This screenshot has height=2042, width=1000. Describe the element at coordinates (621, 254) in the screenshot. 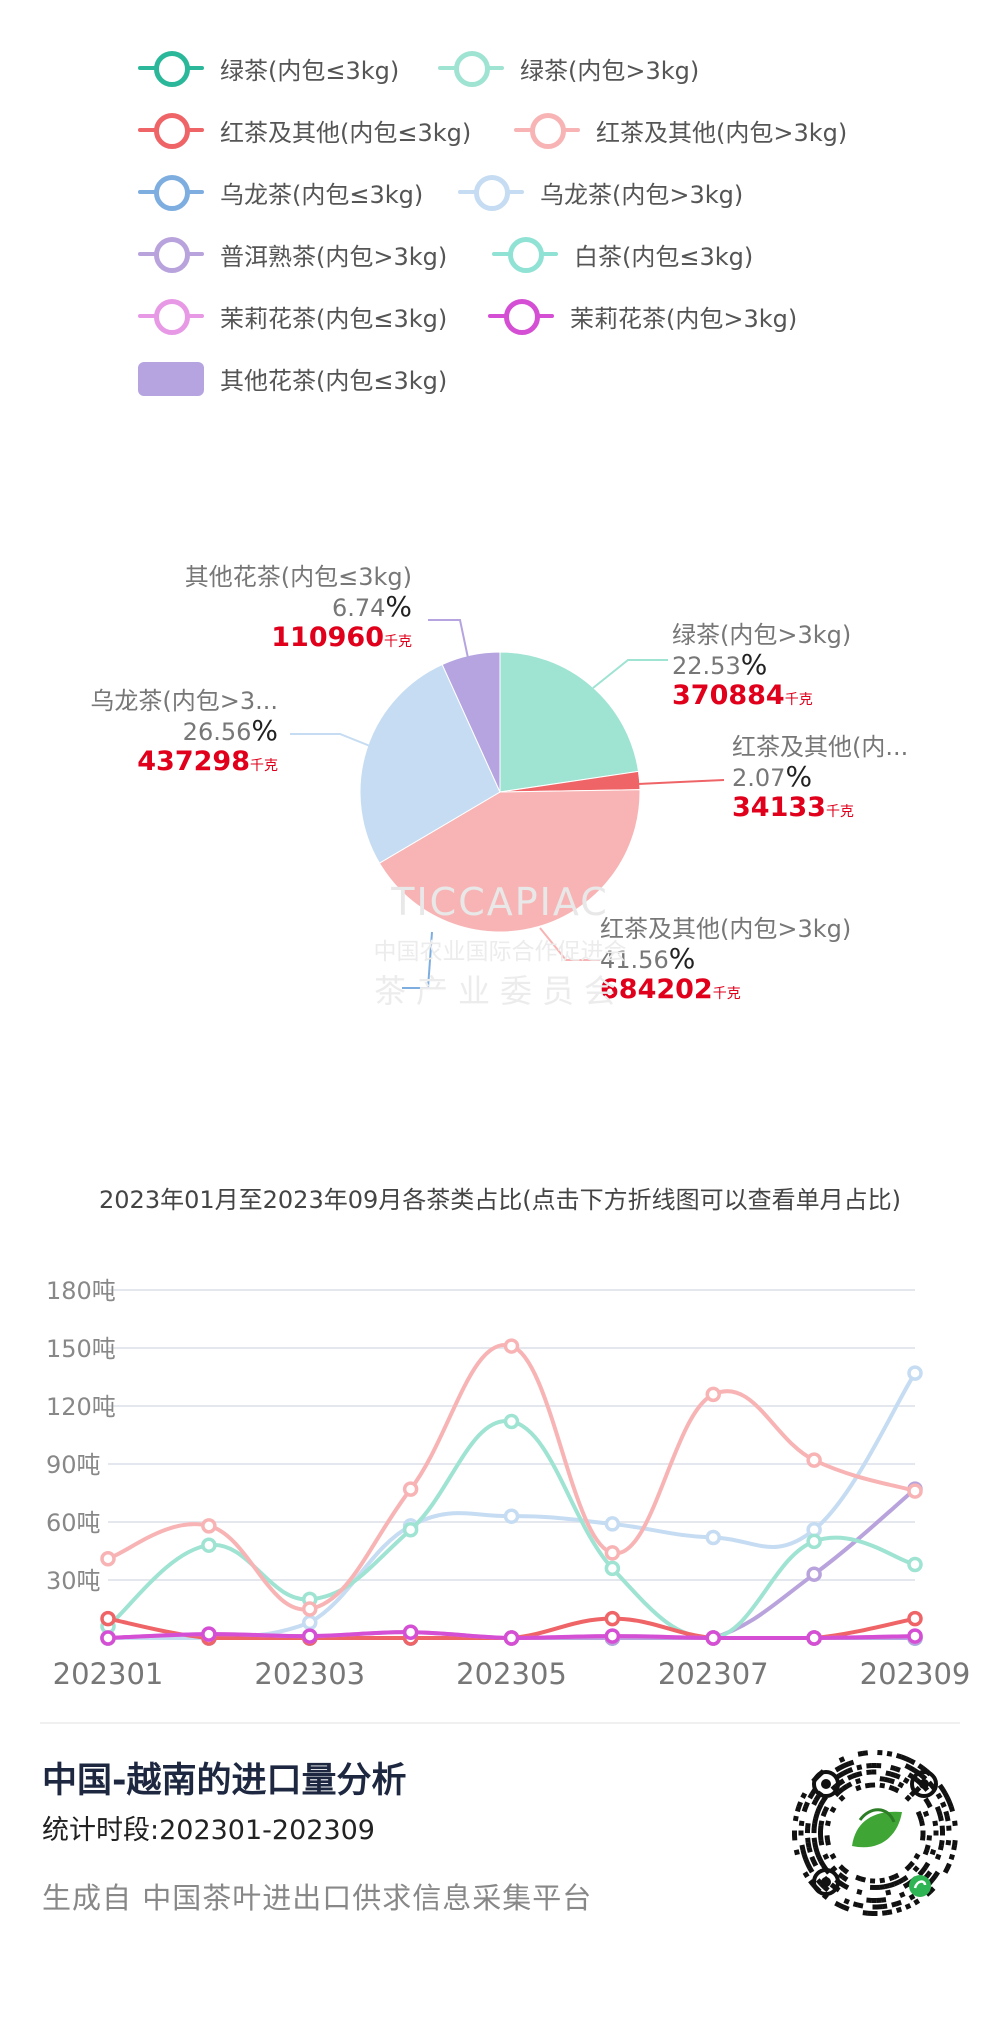

I see `legend-item: 白茶(内包≤3kg)` at that location.